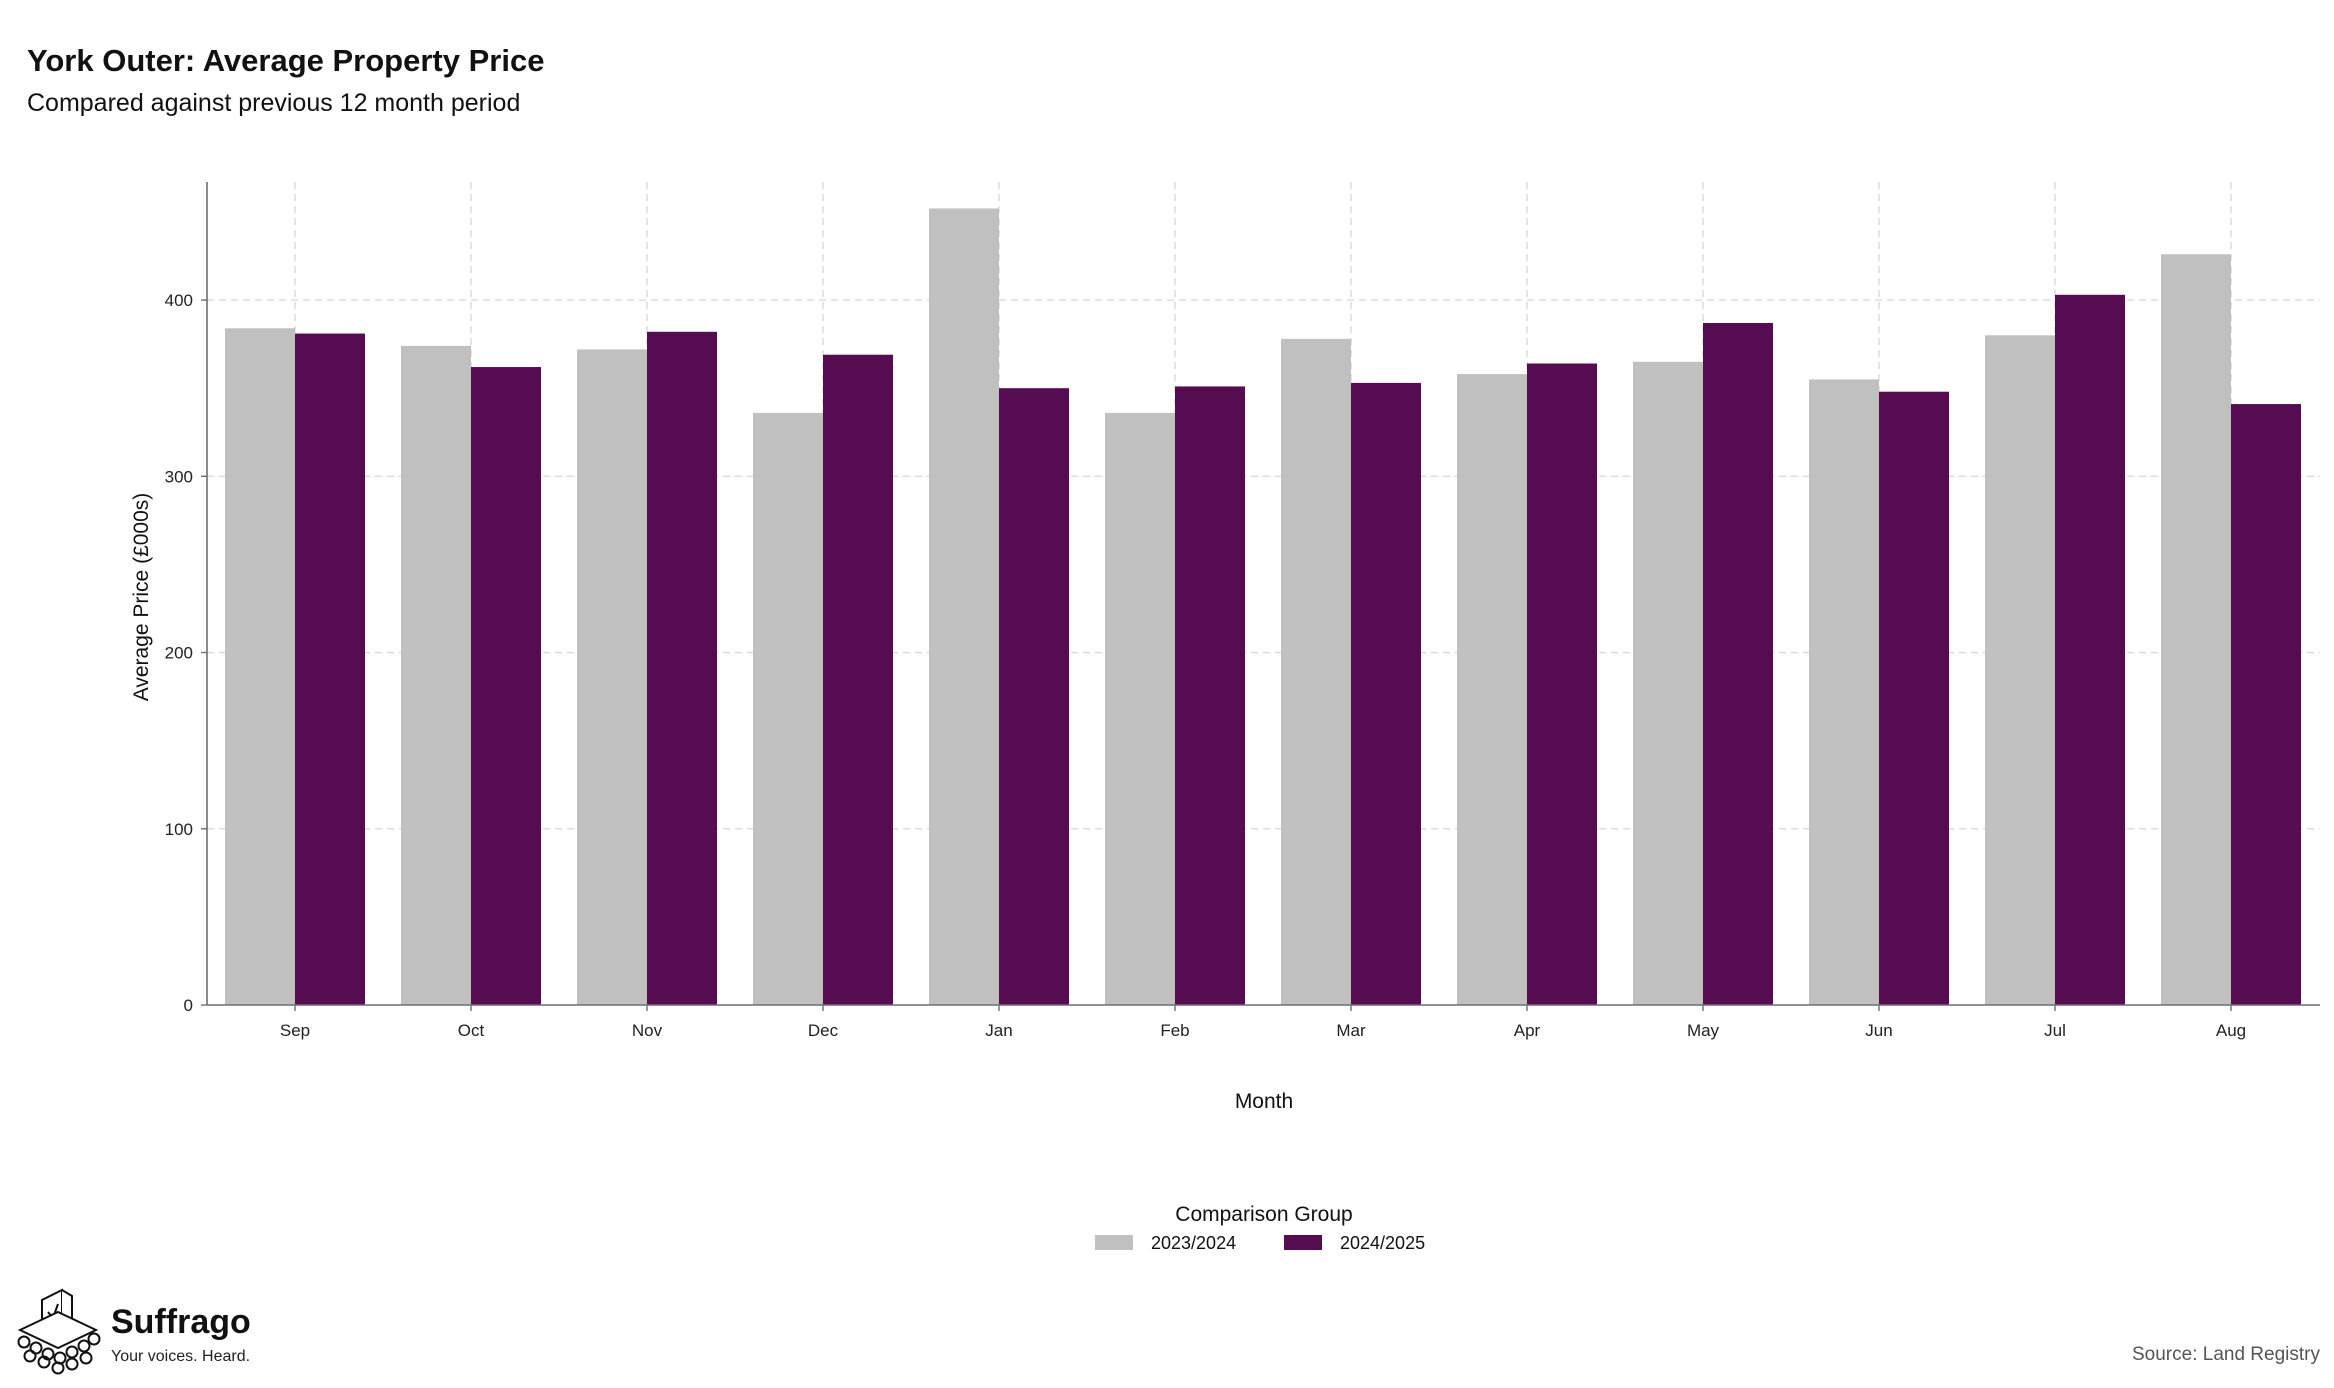 Image resolution: width=2334 pixels, height=1388 pixels. Describe the element at coordinates (1210, 696) in the screenshot. I see `bar-2024-2025-feb` at that location.